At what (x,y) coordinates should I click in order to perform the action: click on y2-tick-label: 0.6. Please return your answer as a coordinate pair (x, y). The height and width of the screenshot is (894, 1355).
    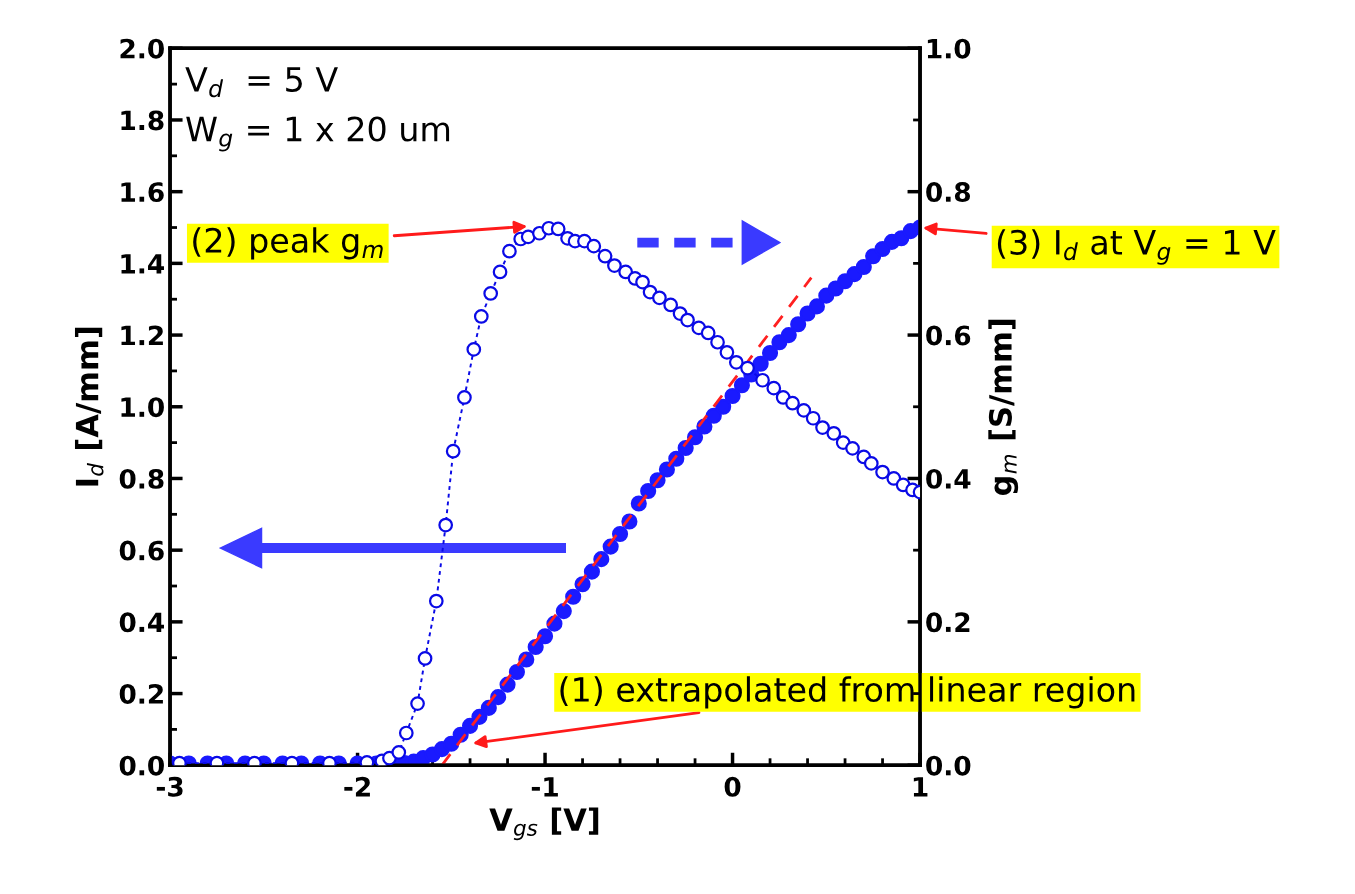
    Looking at the image, I should click on (948, 335).